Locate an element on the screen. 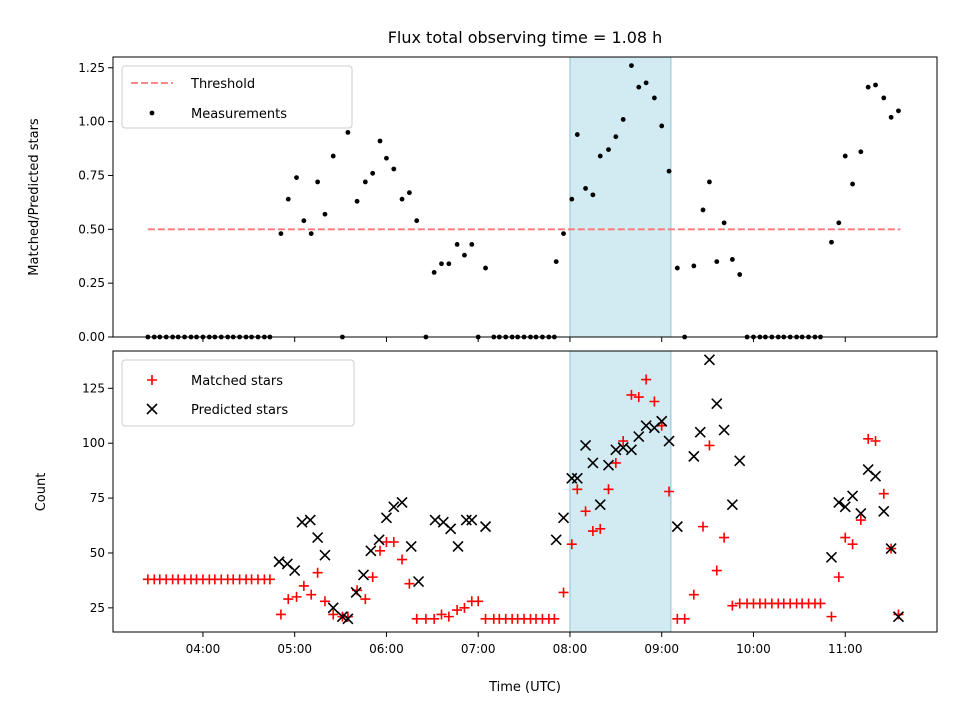  y-tick-label: 0.00 is located at coordinates (91, 337).